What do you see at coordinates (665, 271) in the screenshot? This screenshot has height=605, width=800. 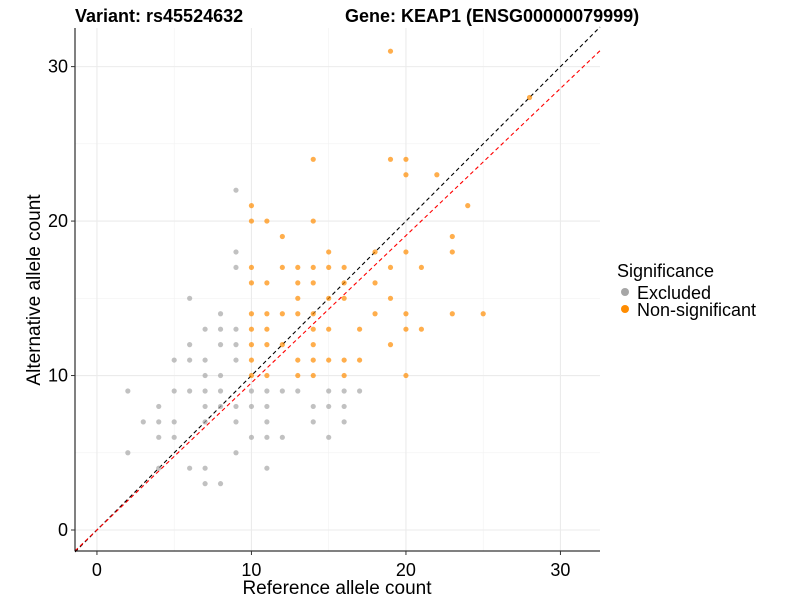 I see `legend-title: Significance` at bounding box center [665, 271].